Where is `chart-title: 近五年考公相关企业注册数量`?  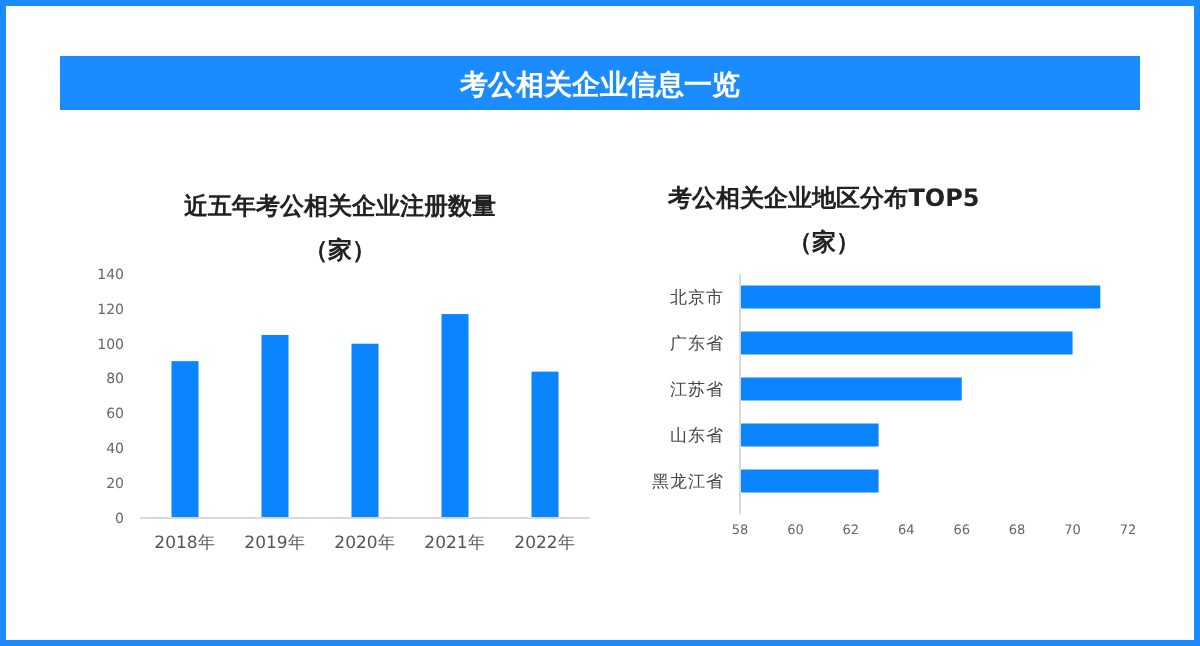
chart-title: 近五年考公相关企业注册数量 is located at coordinates (339, 206).